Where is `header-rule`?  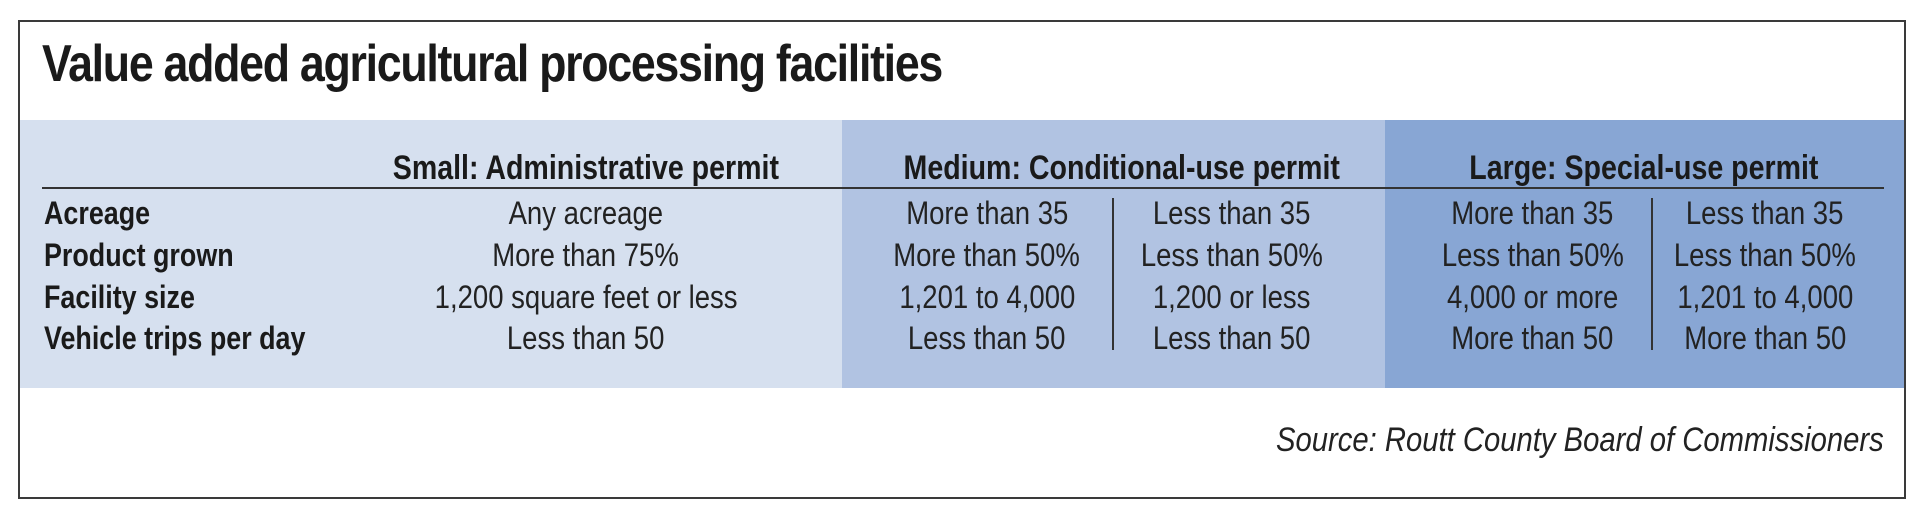 header-rule is located at coordinates (963, 188).